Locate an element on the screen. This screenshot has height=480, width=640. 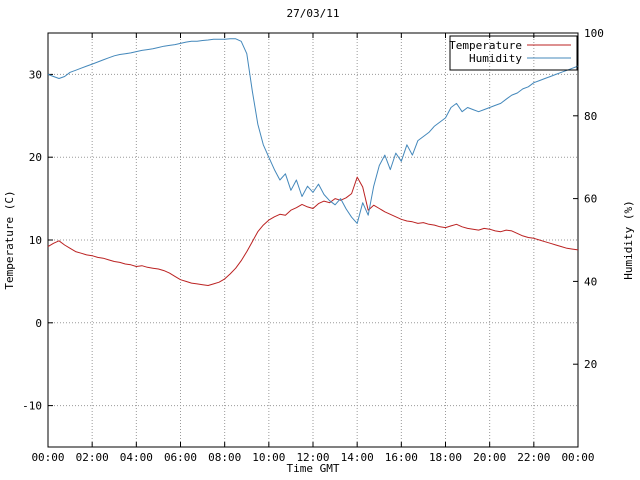
legend-label-temperature: Temperature is located at coordinates (485, 45).